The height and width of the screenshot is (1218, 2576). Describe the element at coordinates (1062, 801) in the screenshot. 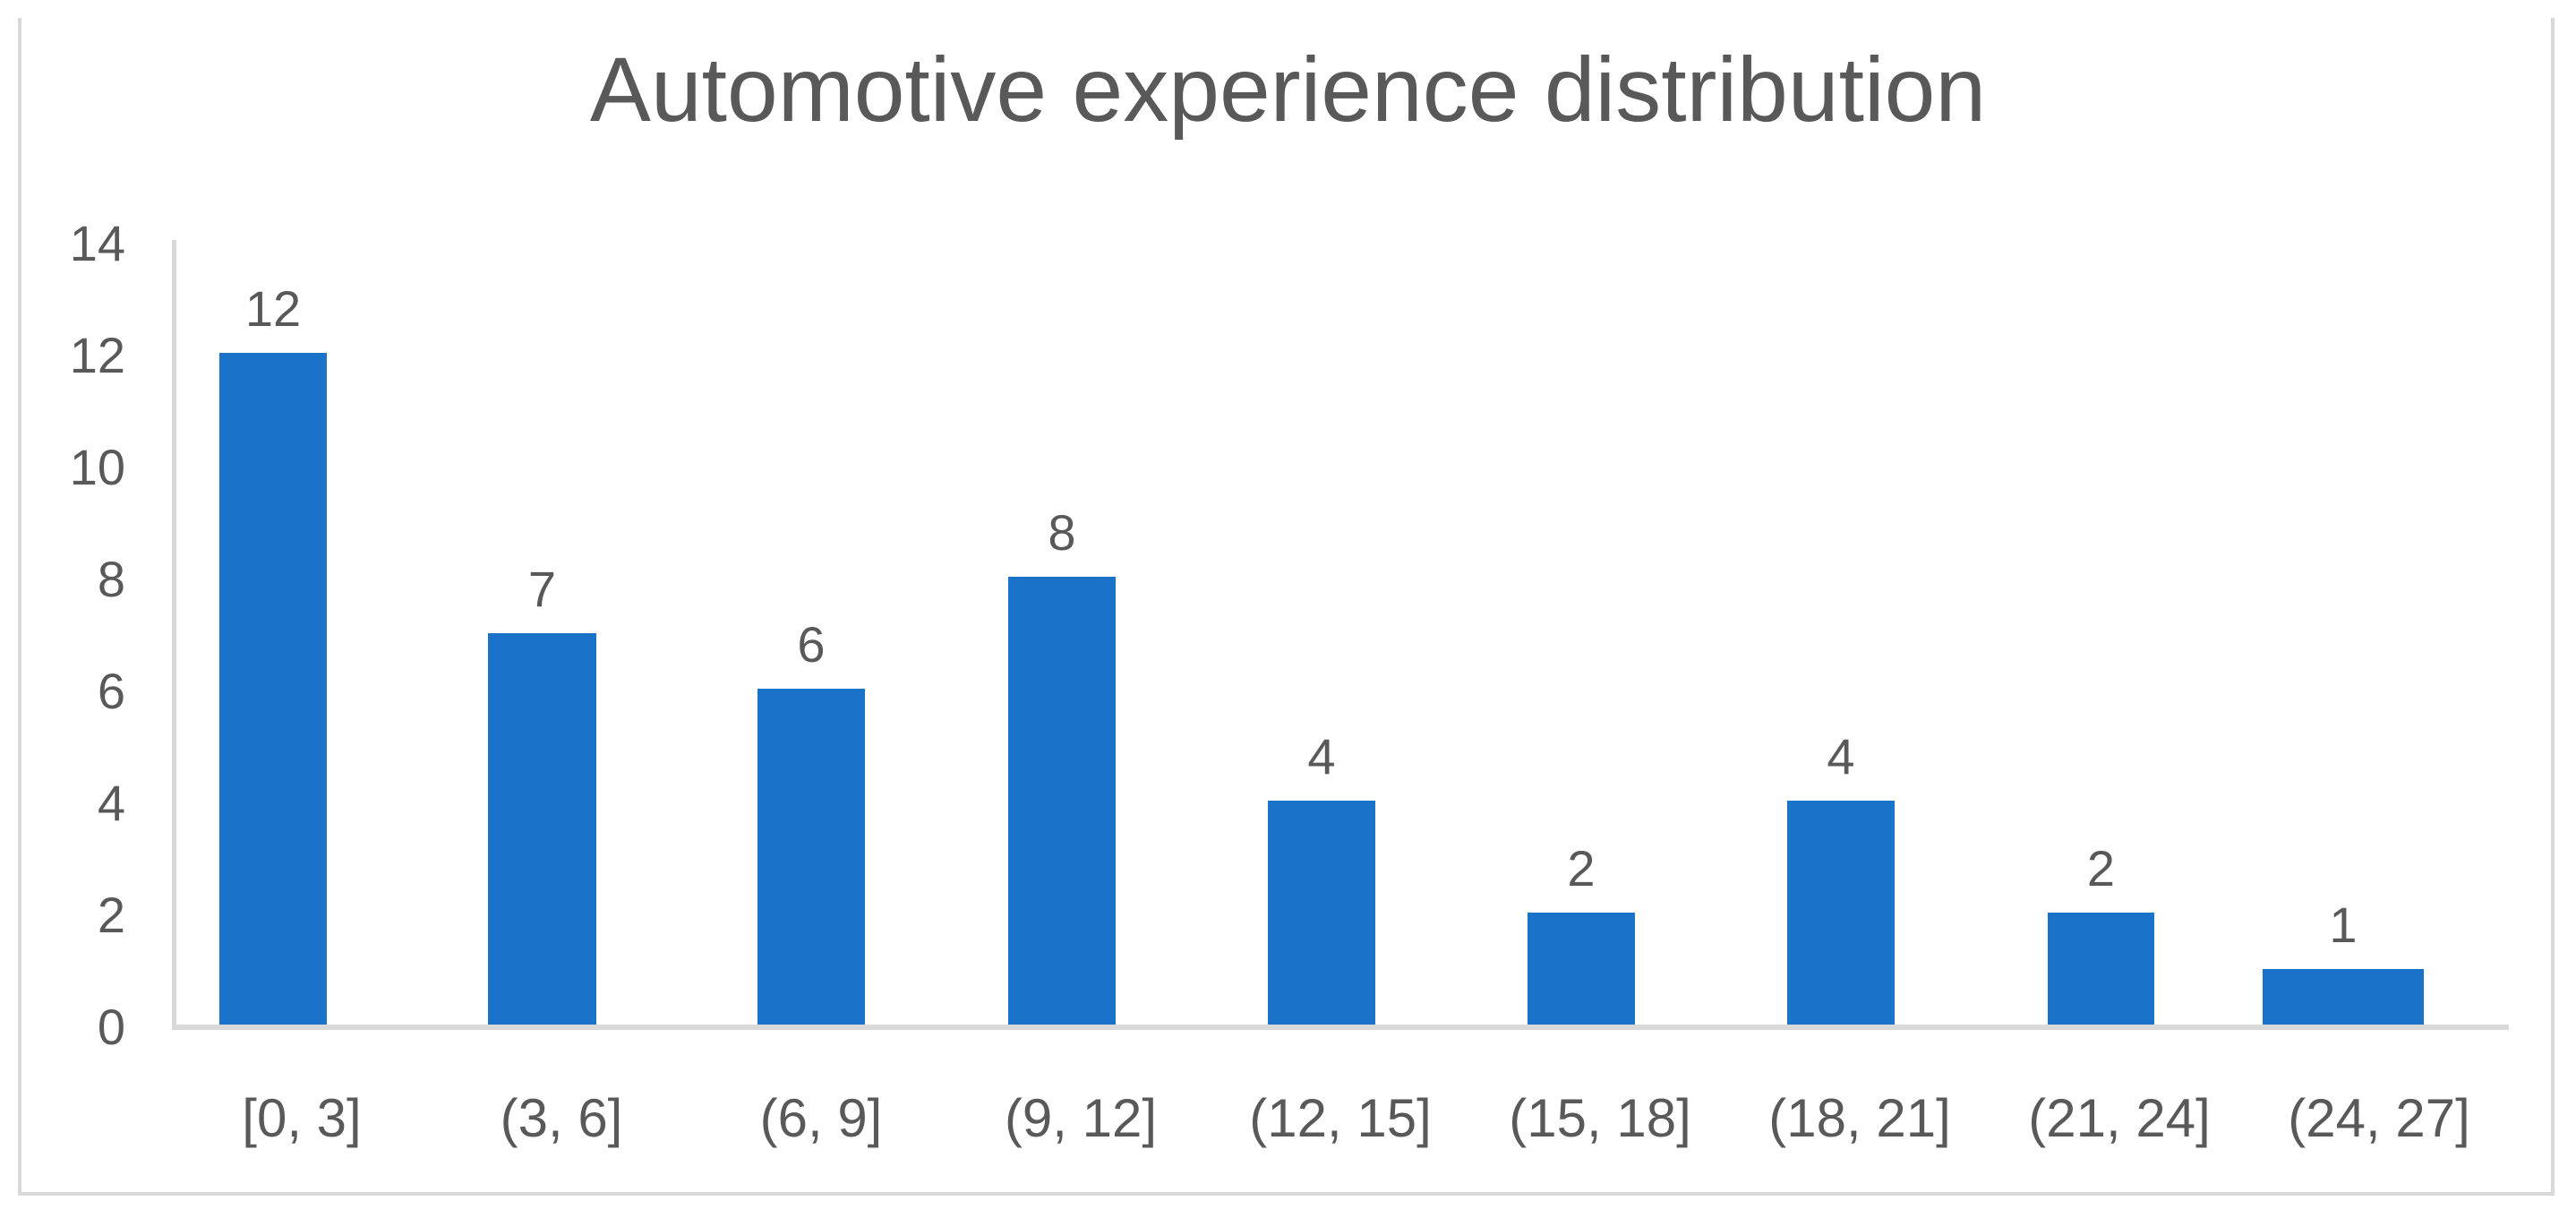

I see `bar-(9, 12]` at that location.